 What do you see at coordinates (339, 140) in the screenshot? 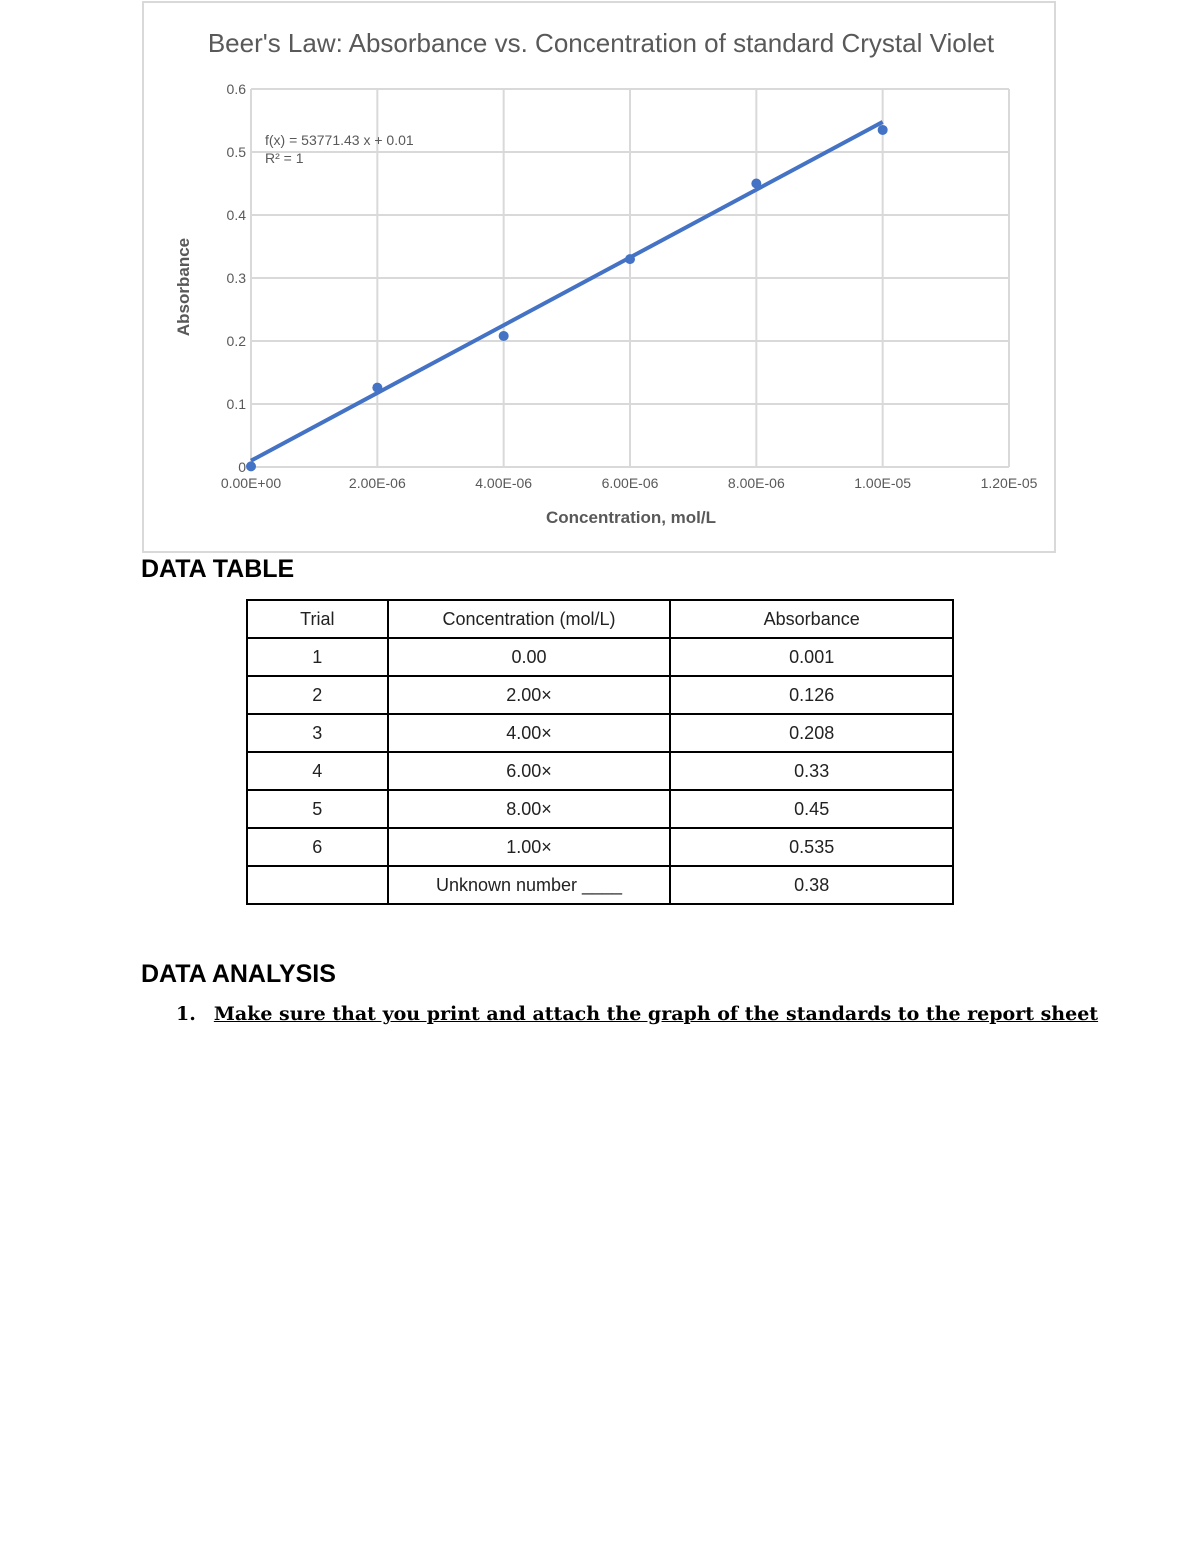
I see `trendline-equation: f(x) = 53771.43 x + 0.01` at bounding box center [339, 140].